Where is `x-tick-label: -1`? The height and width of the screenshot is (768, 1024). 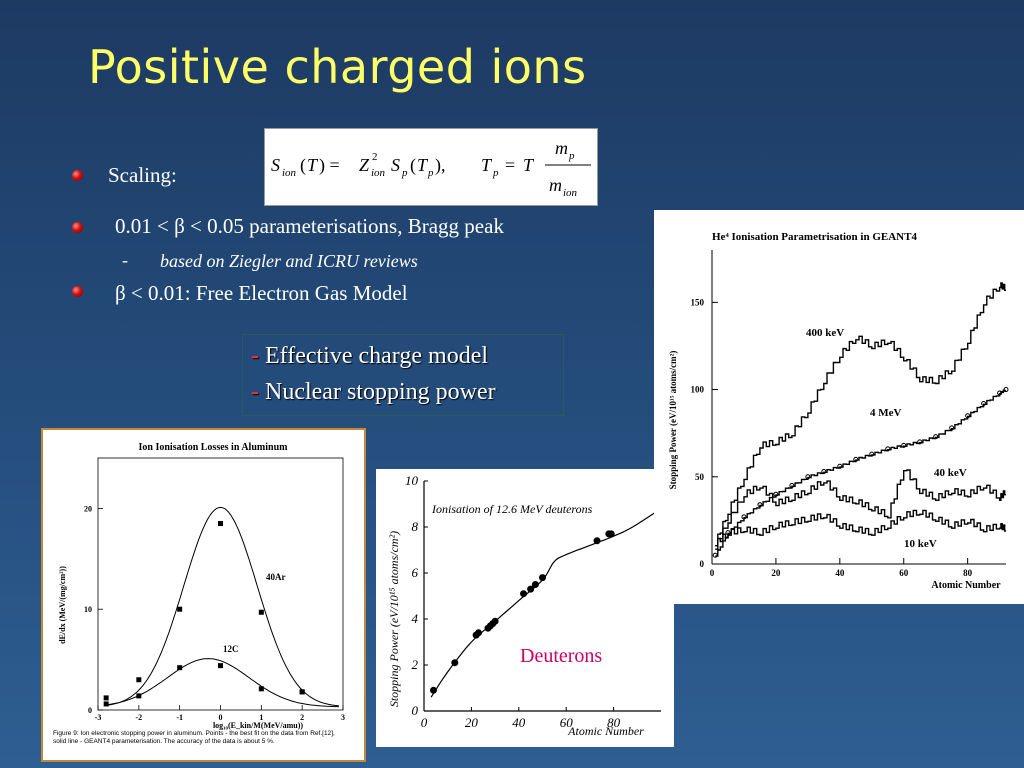
x-tick-label: -1 is located at coordinates (179, 717).